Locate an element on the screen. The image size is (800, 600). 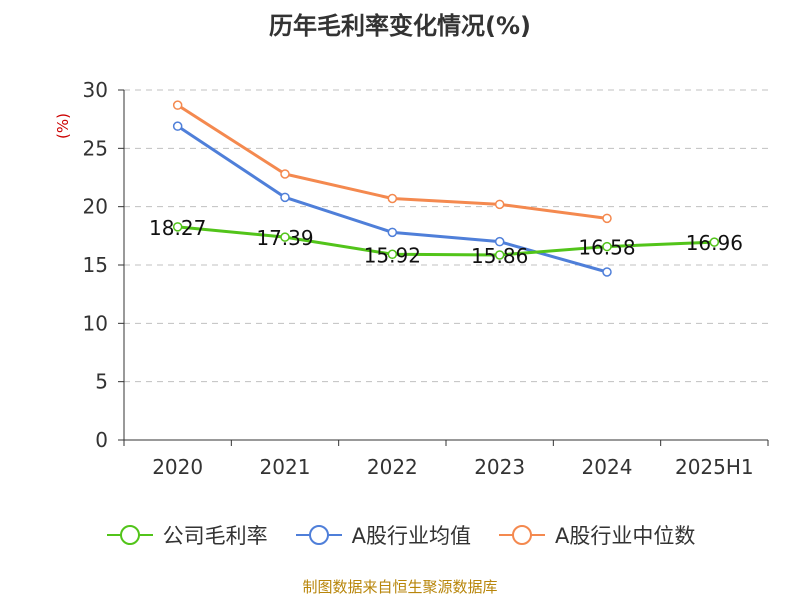
x-tick-label: 2023 is located at coordinates (499, 467).